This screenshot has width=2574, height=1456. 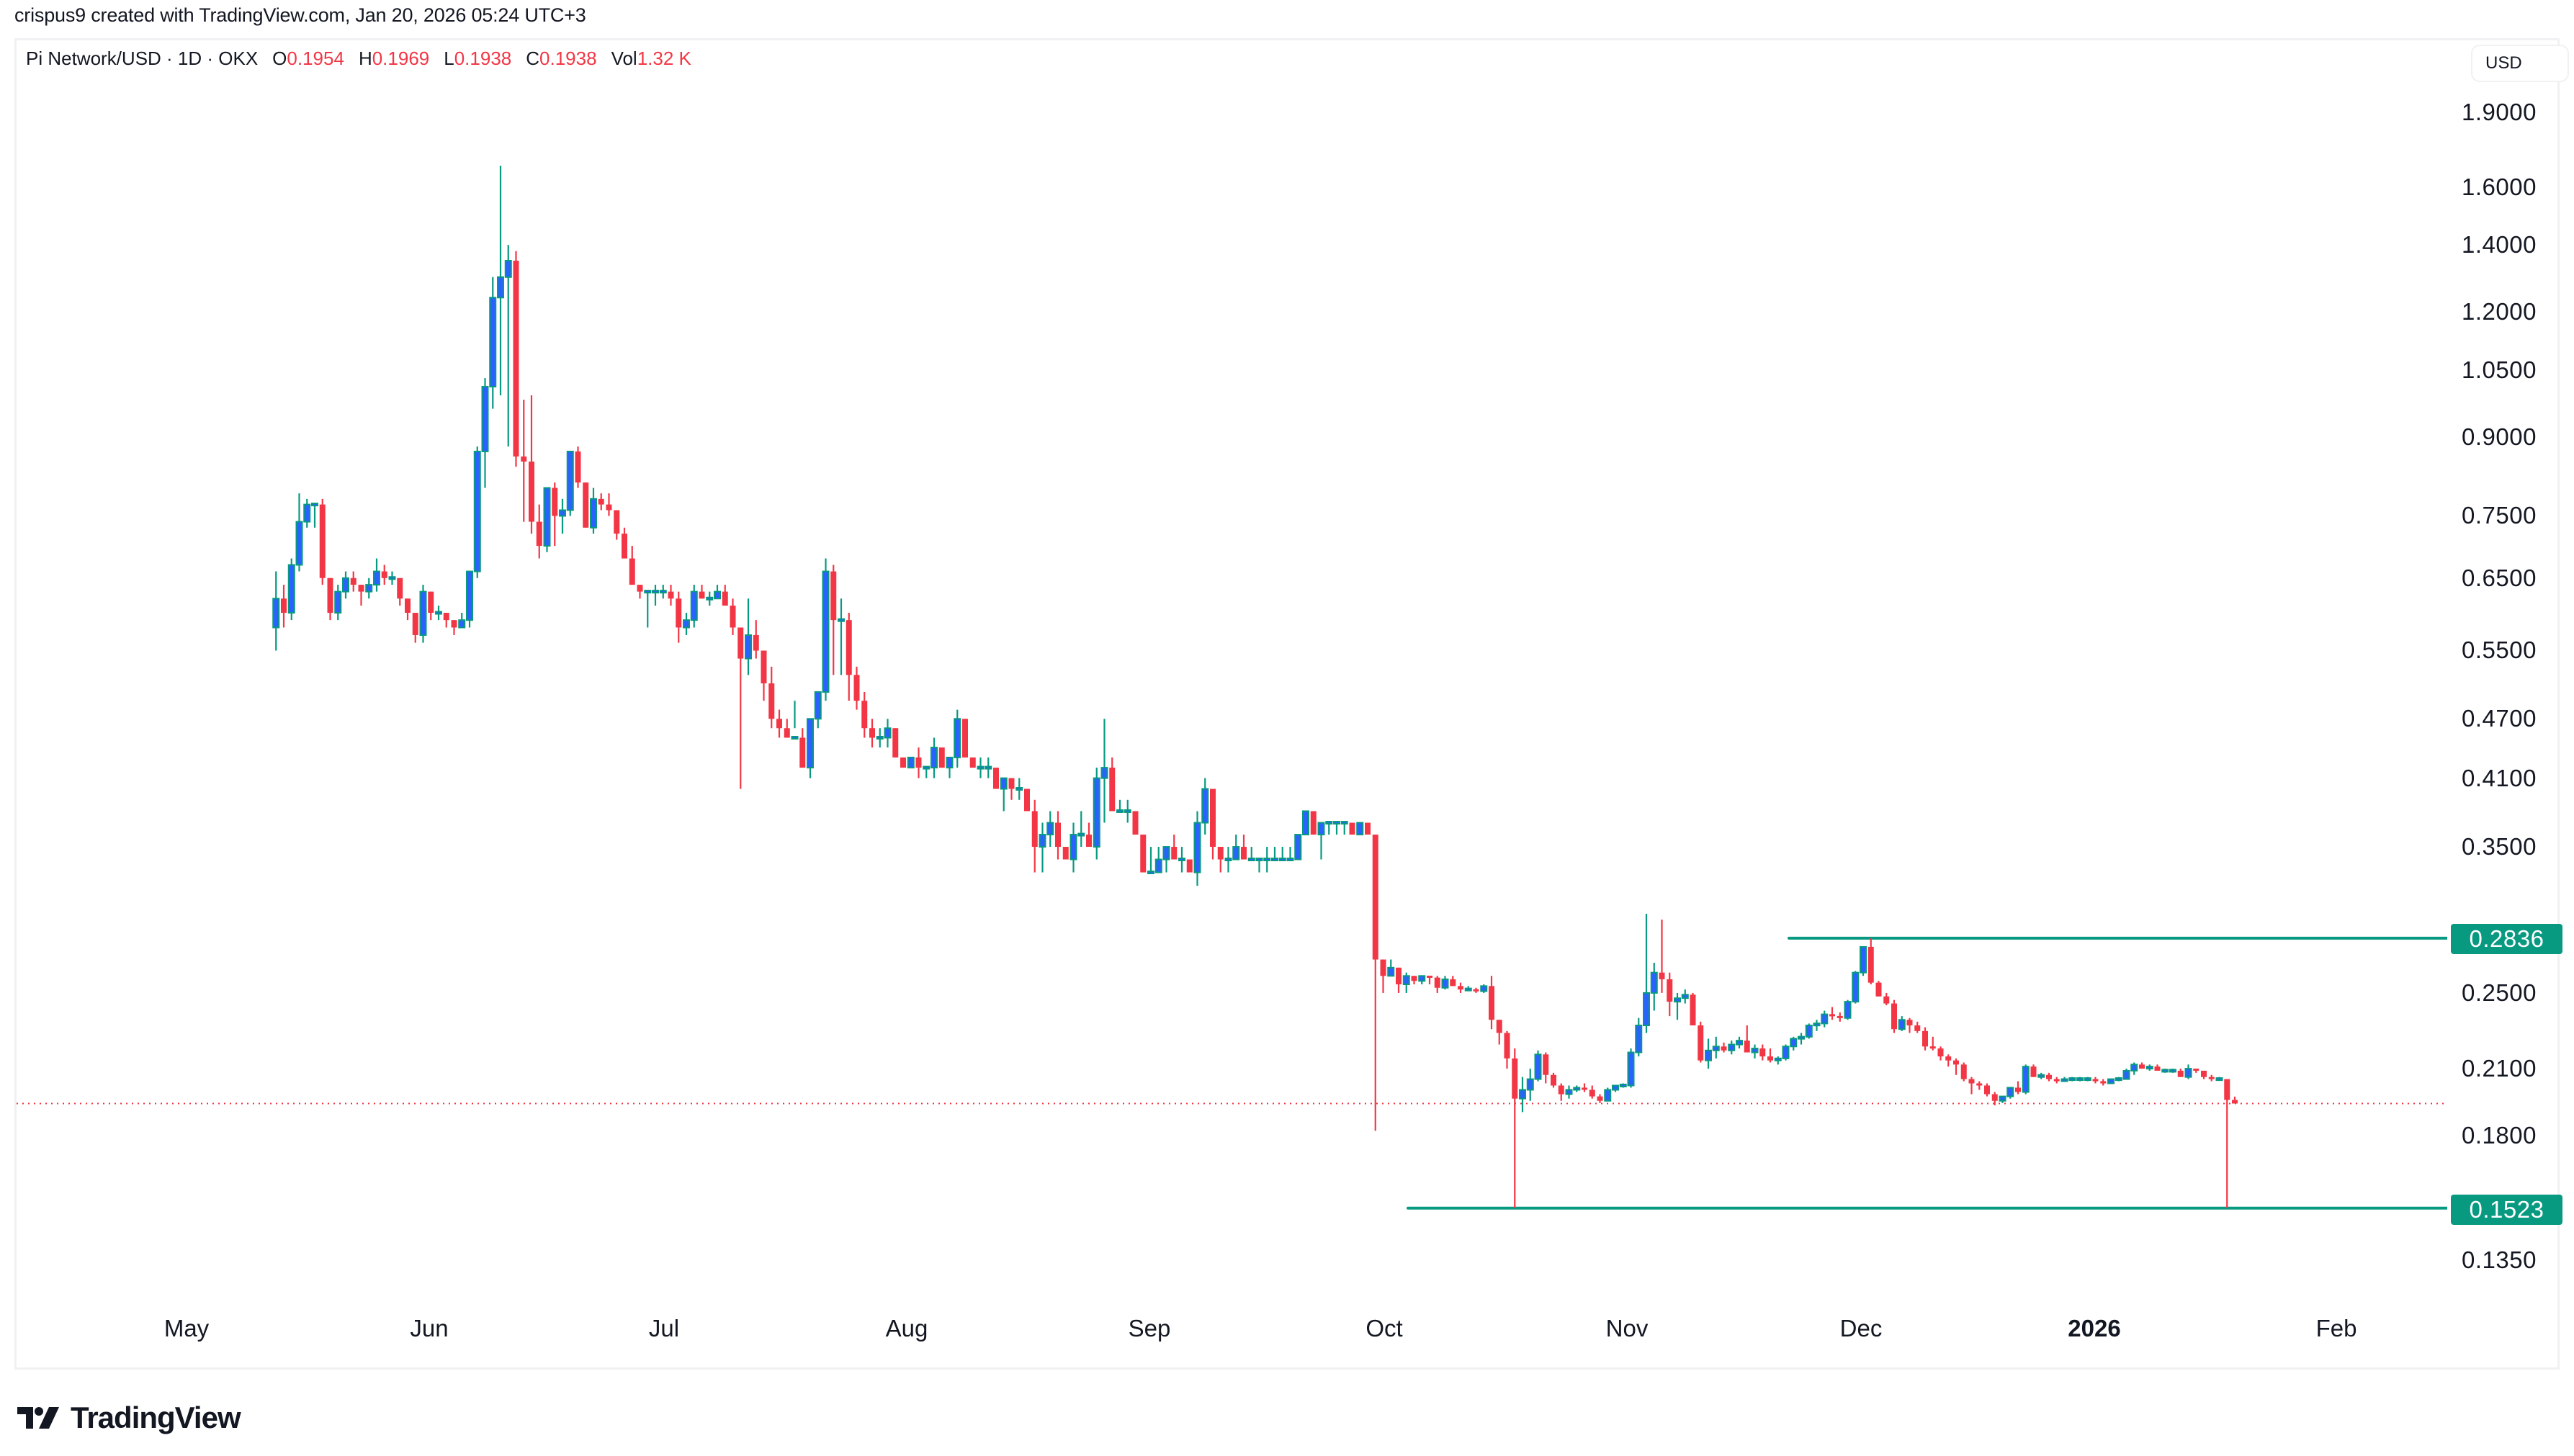 I want to click on close-label: C, so click(x=533, y=59).